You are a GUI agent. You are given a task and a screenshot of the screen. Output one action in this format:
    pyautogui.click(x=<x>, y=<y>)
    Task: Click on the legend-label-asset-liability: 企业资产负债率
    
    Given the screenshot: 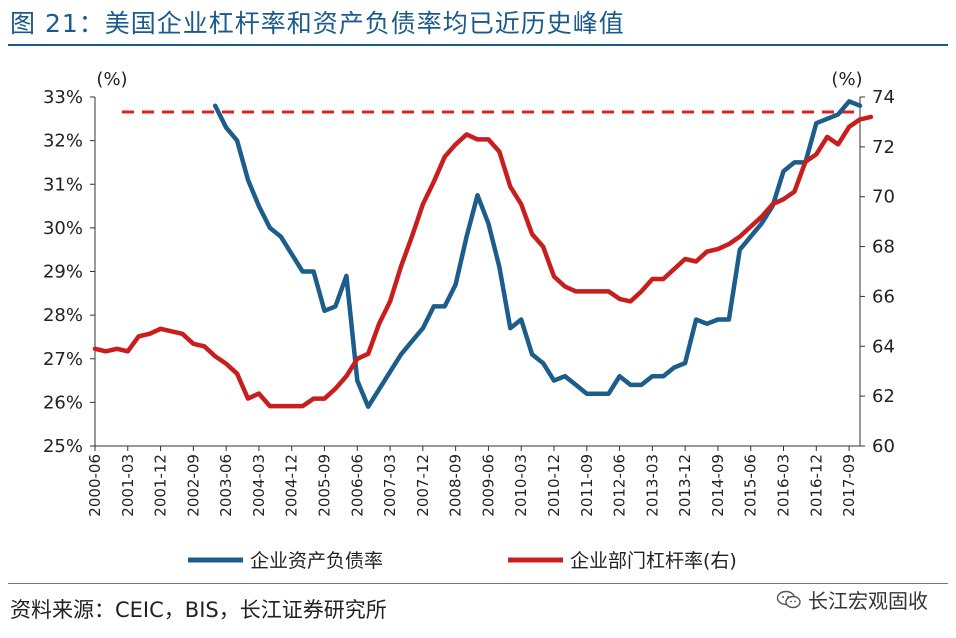 What is the action you would take?
    pyautogui.click(x=316, y=561)
    